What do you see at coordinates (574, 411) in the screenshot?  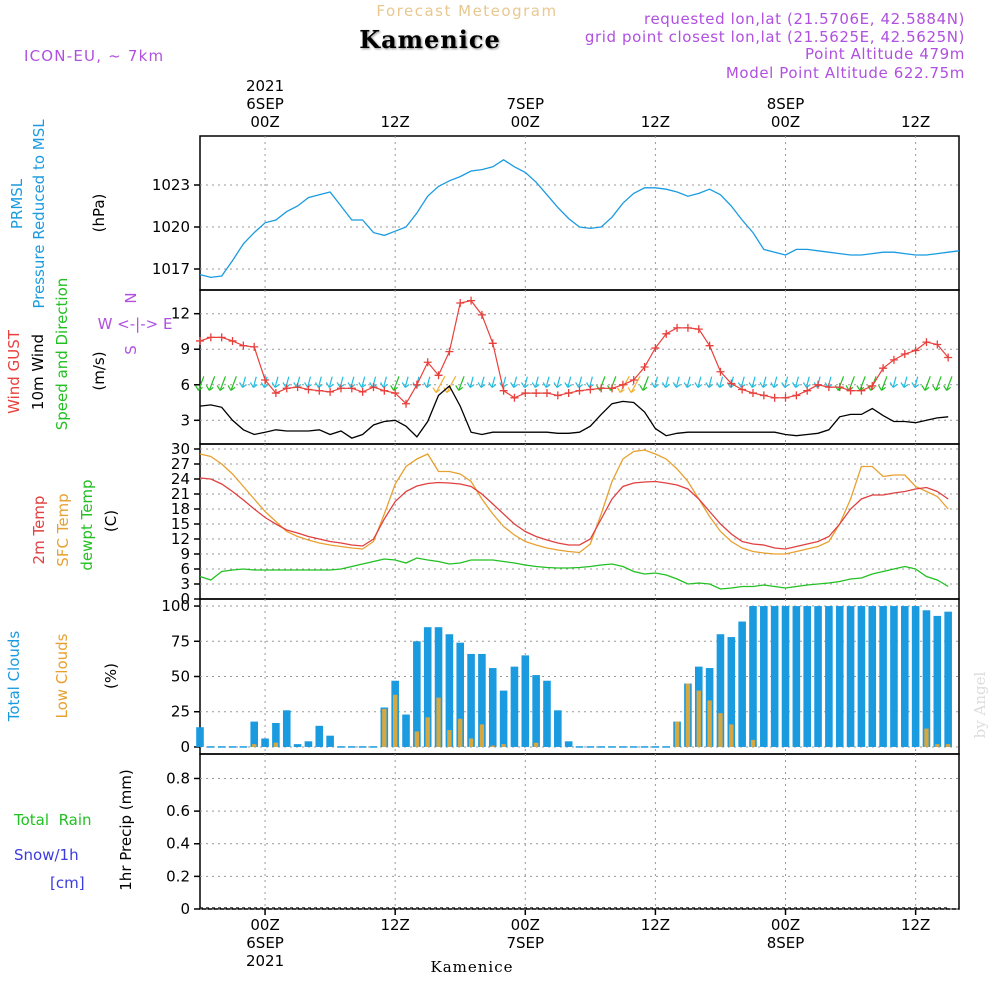 I see `wind-speed-line` at bounding box center [574, 411].